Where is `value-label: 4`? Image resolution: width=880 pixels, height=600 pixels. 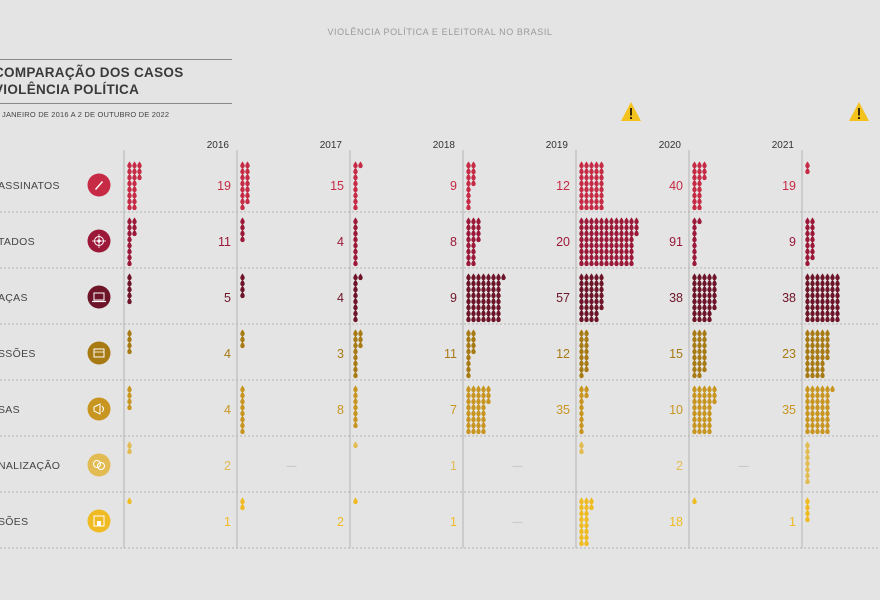
value-label: 4 is located at coordinates (340, 298).